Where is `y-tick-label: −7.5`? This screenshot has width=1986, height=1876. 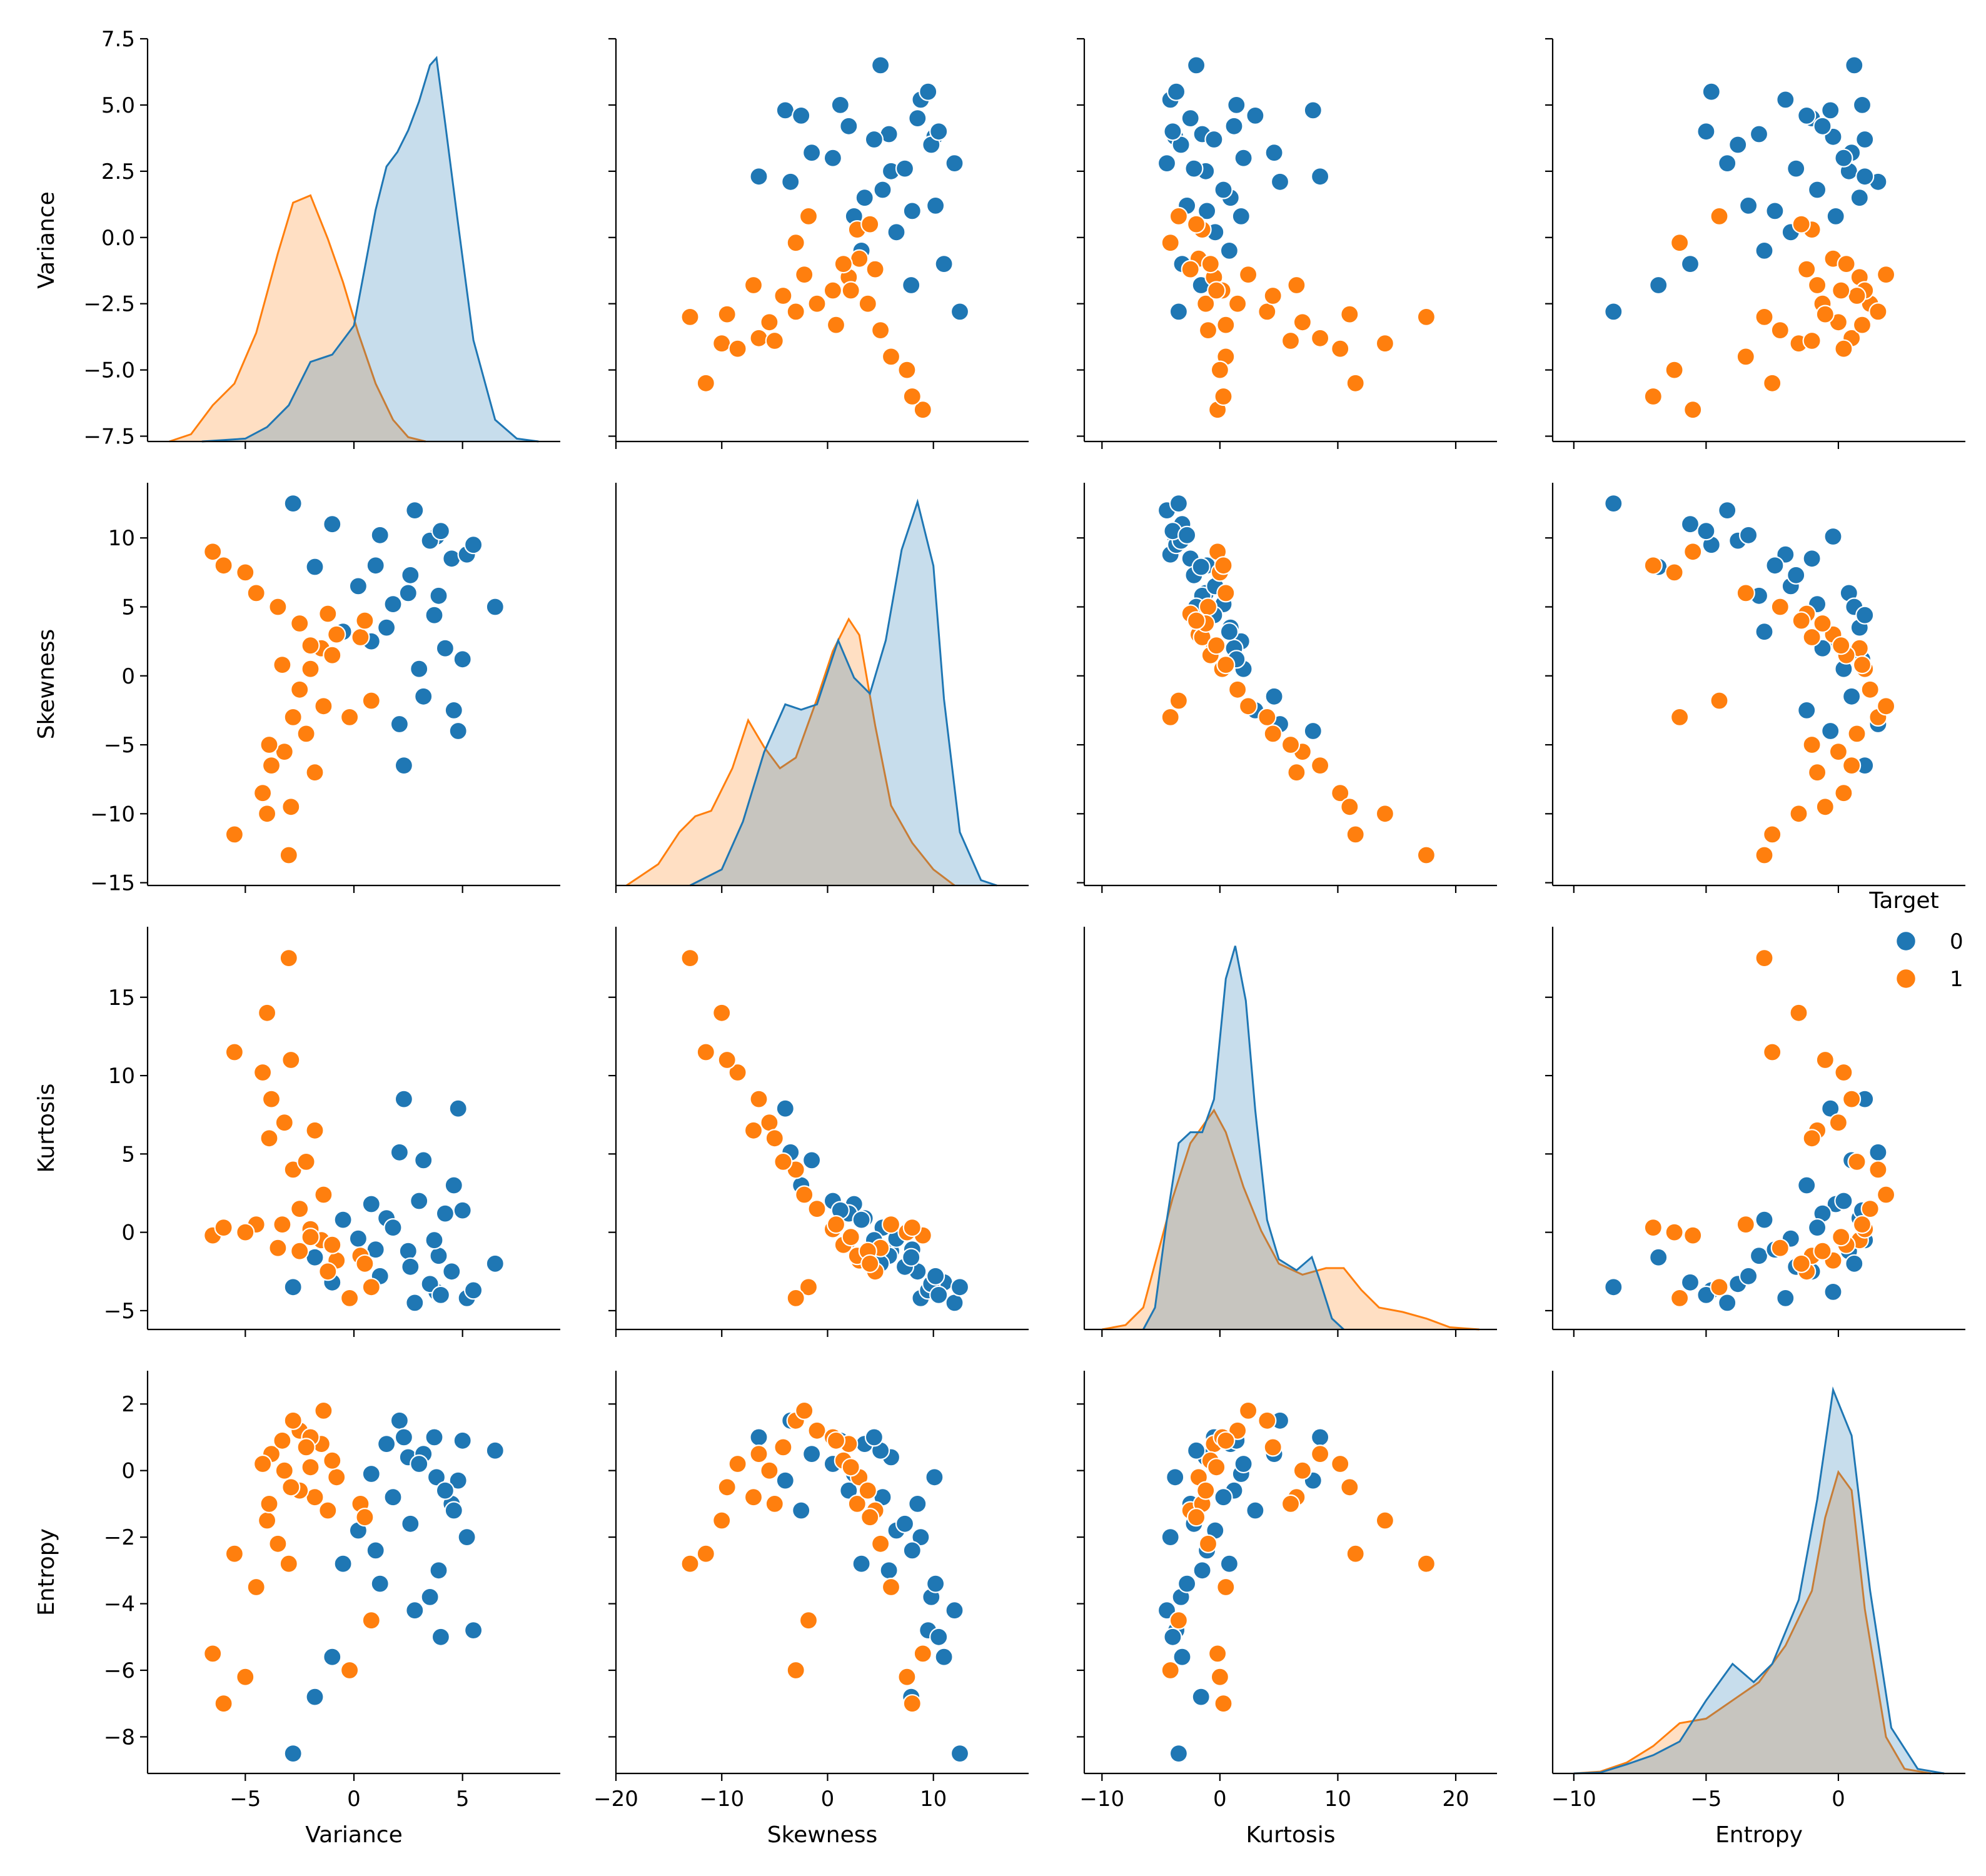 y-tick-label: −7.5 is located at coordinates (109, 437).